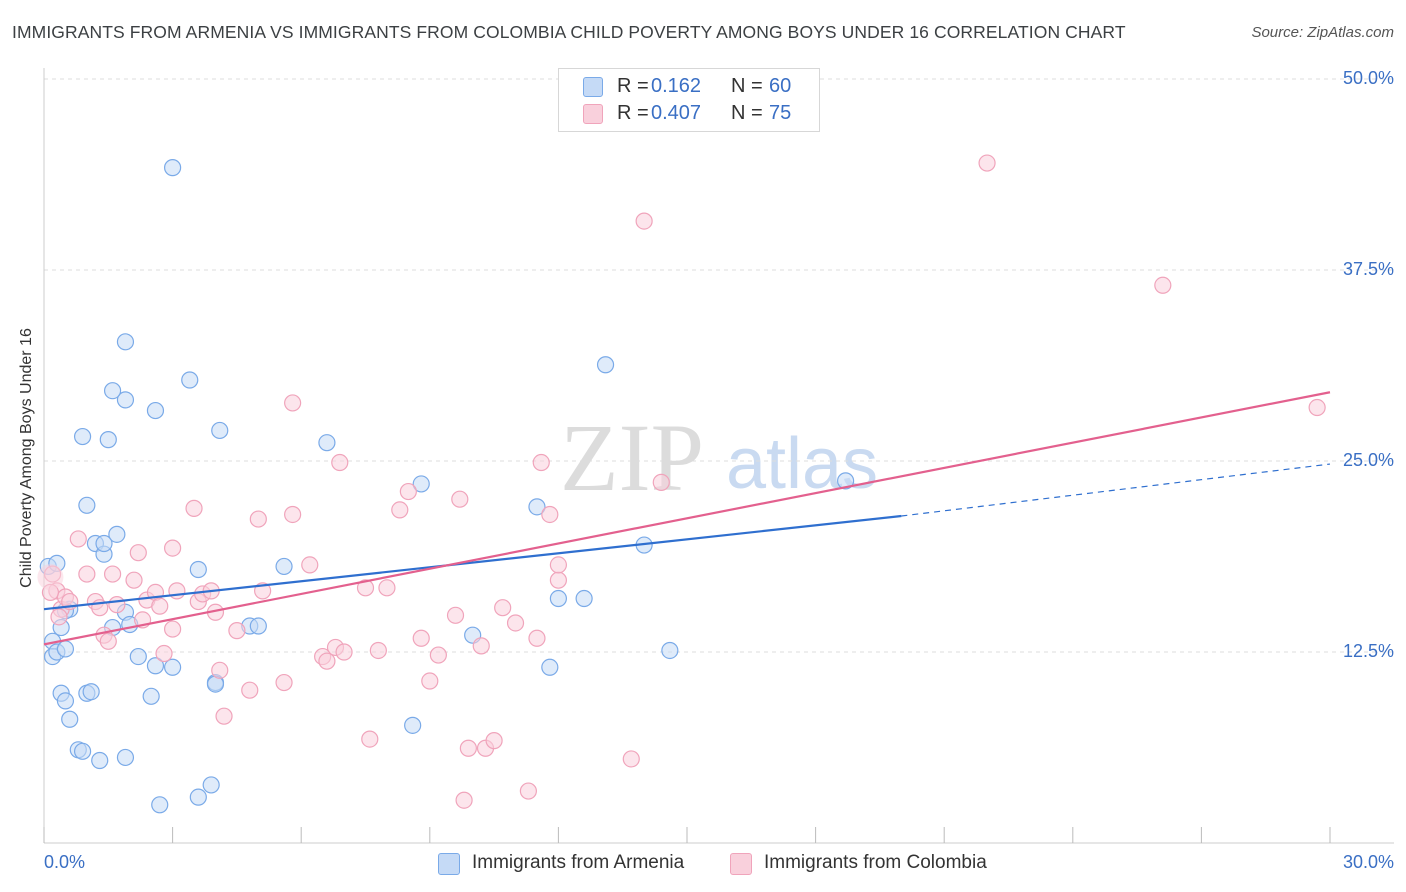 This screenshot has width=1406, height=892. I want to click on watermark-zip: ZIP, so click(632, 457).